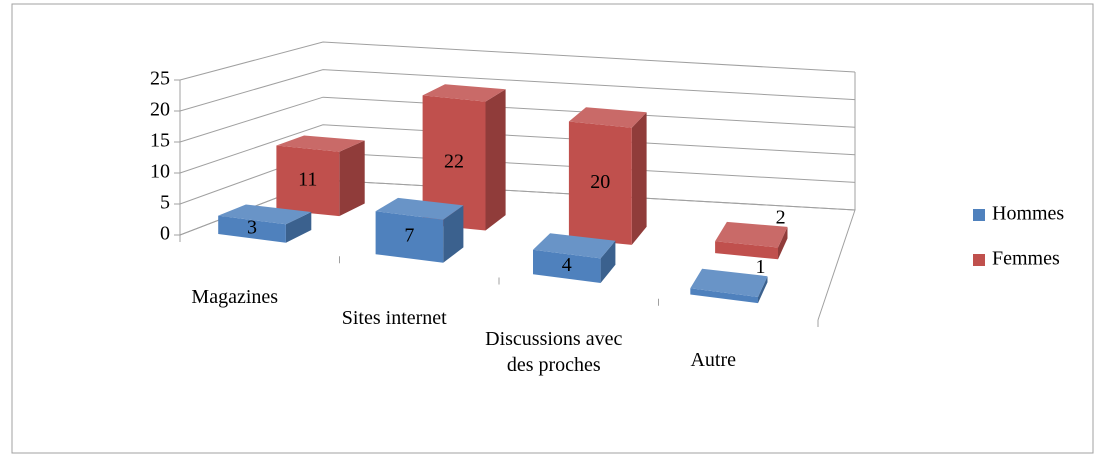 The width and height of the screenshot is (1103, 454). I want to click on data-label: 20, so click(600, 182).